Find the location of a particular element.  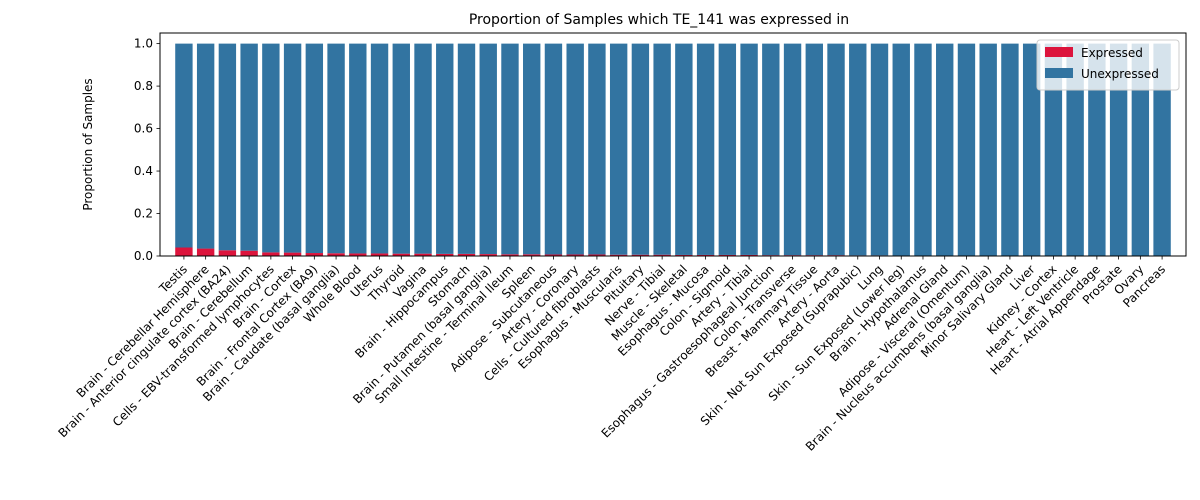

y-tick-label: 1.0 is located at coordinates (143, 44).